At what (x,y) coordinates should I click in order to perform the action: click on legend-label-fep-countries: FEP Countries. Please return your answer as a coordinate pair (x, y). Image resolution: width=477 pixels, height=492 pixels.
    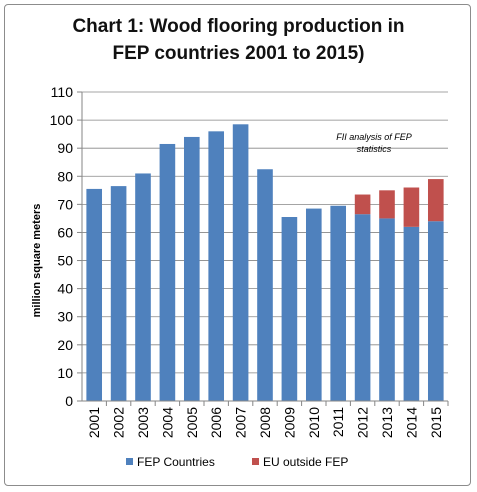
    Looking at the image, I should click on (176, 462).